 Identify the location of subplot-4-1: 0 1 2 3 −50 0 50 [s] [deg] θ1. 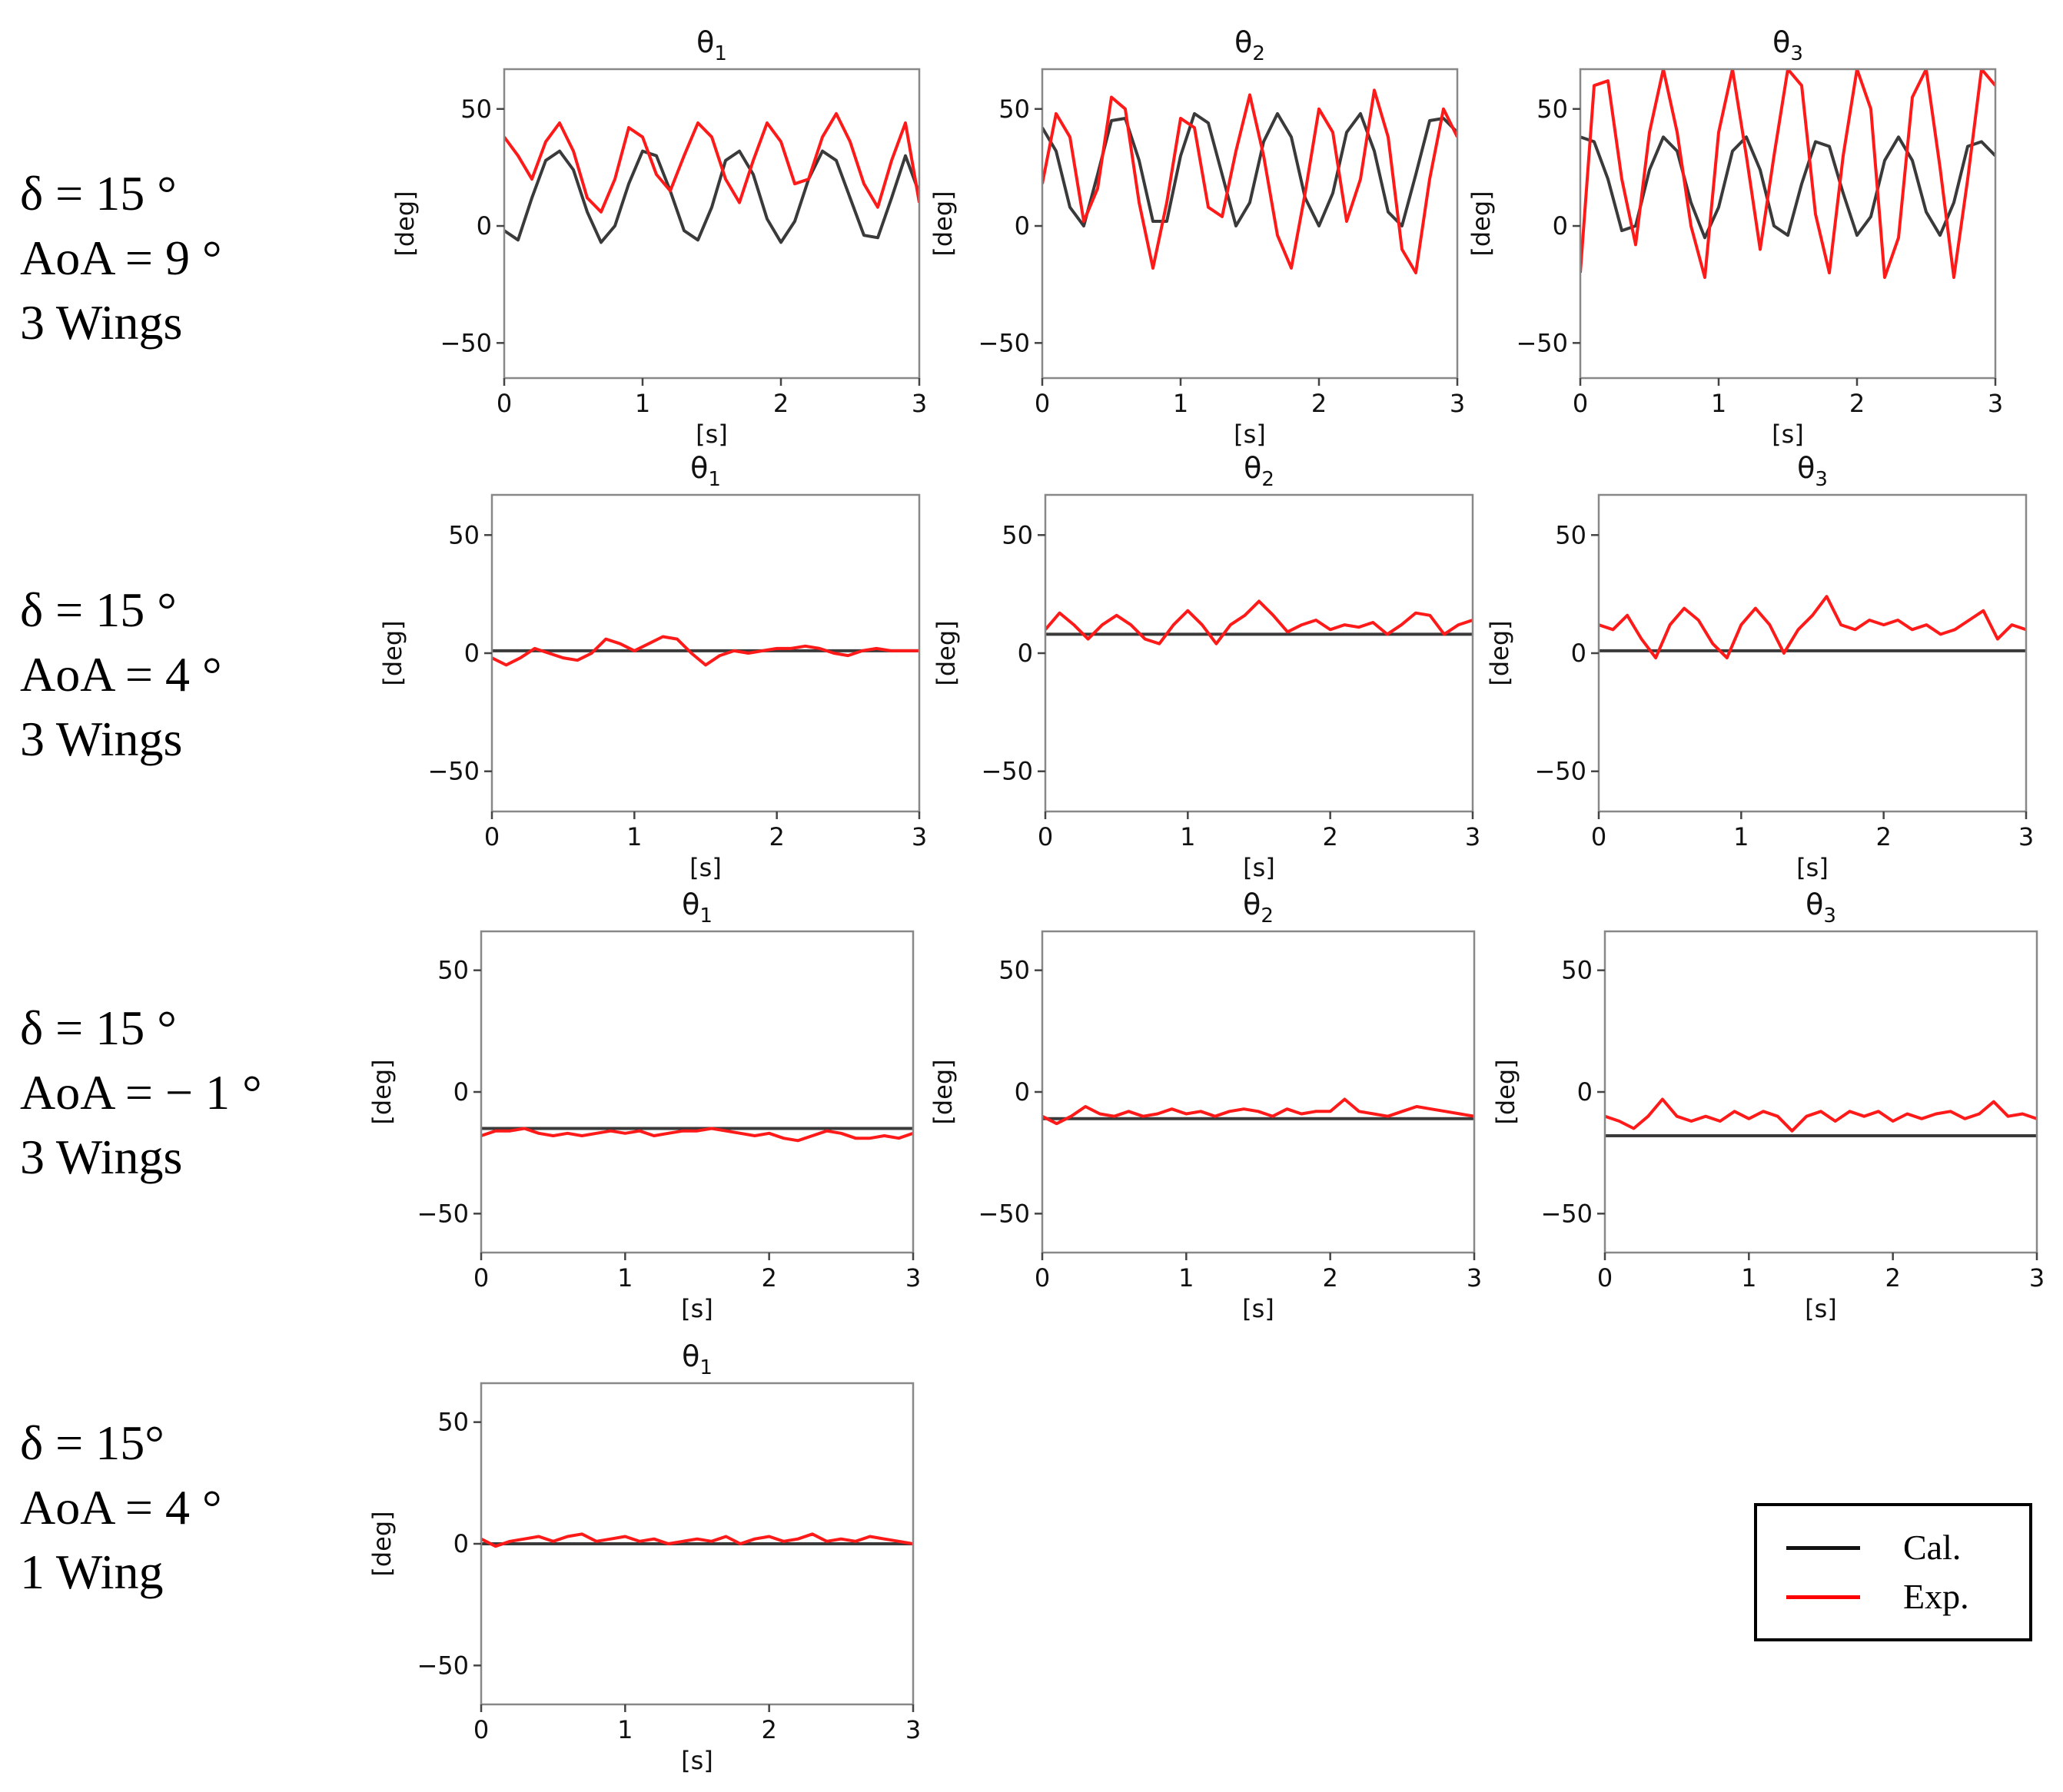
(644, 1557).